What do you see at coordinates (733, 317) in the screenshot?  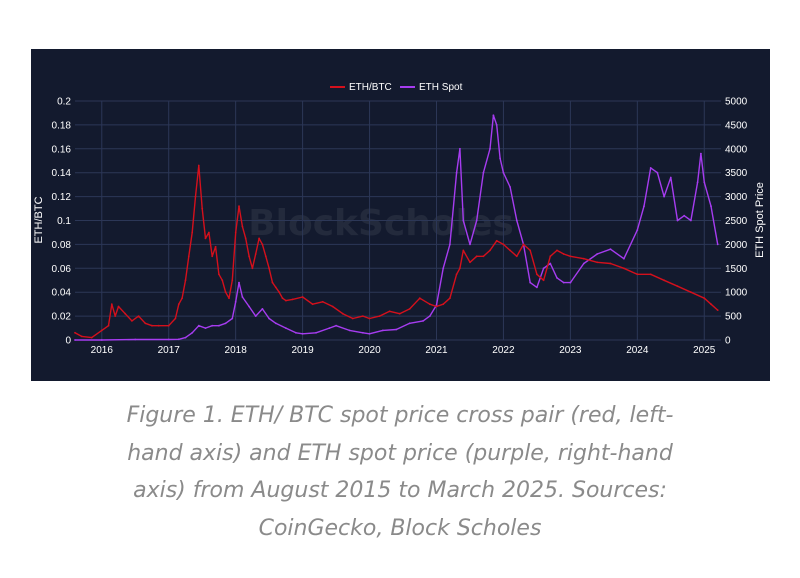 I see `right-tick-label: 500` at bounding box center [733, 317].